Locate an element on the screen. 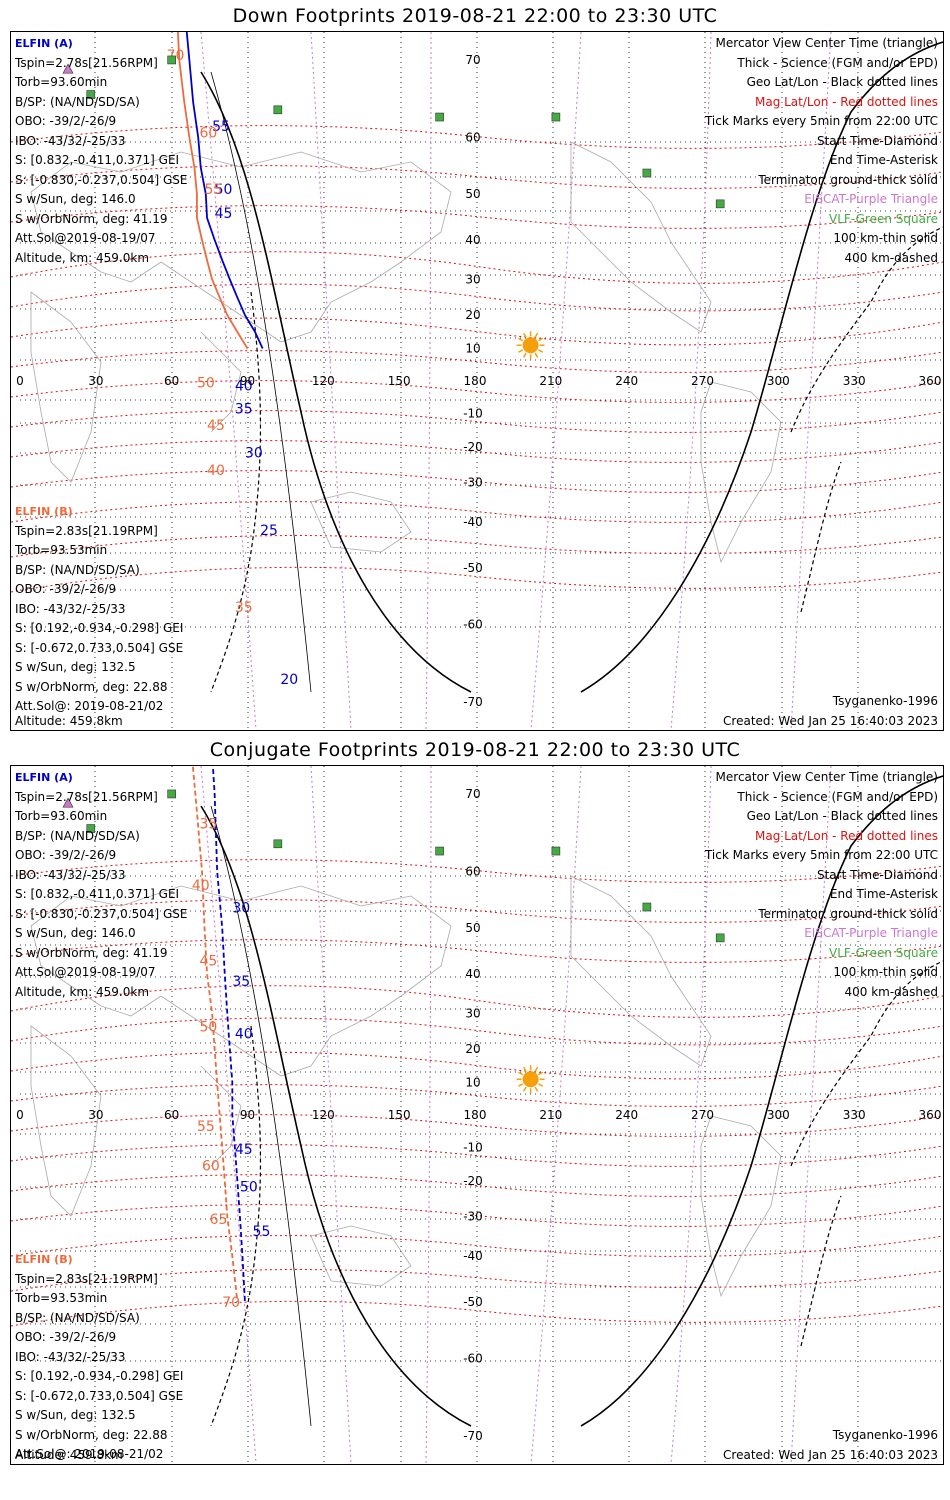  elfin-b-line: Att.Sol@: 2019-08-21/02 is located at coordinates (89, 1454).